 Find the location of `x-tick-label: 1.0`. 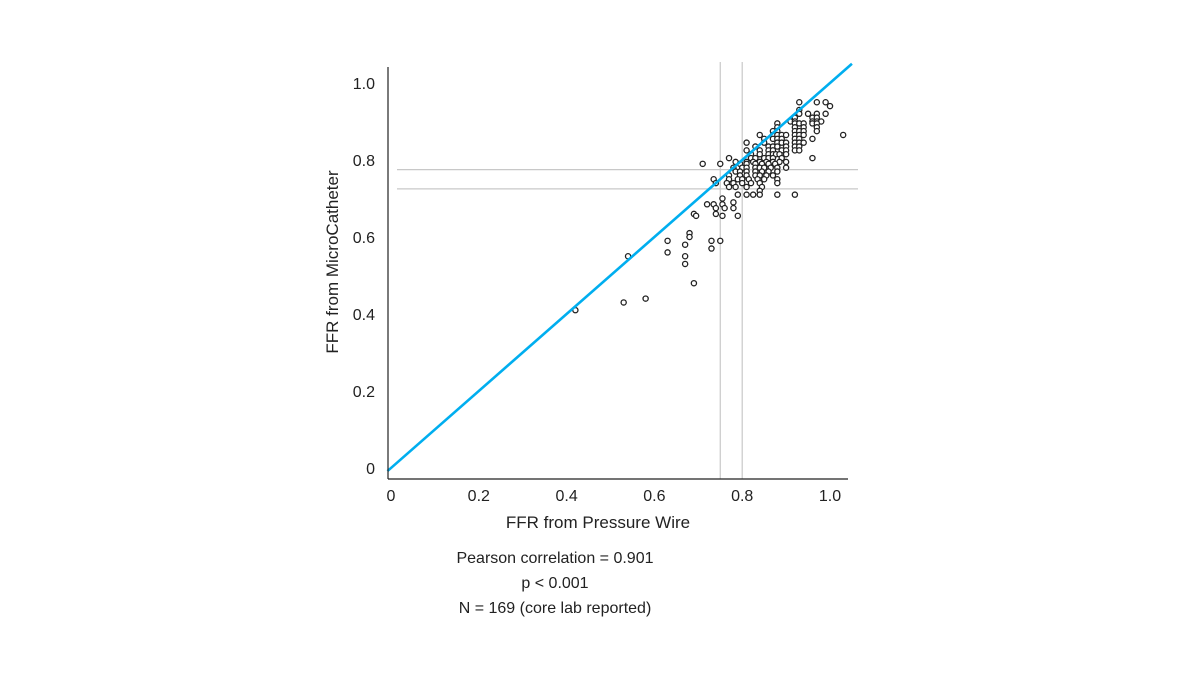

x-tick-label: 1.0 is located at coordinates (830, 496).